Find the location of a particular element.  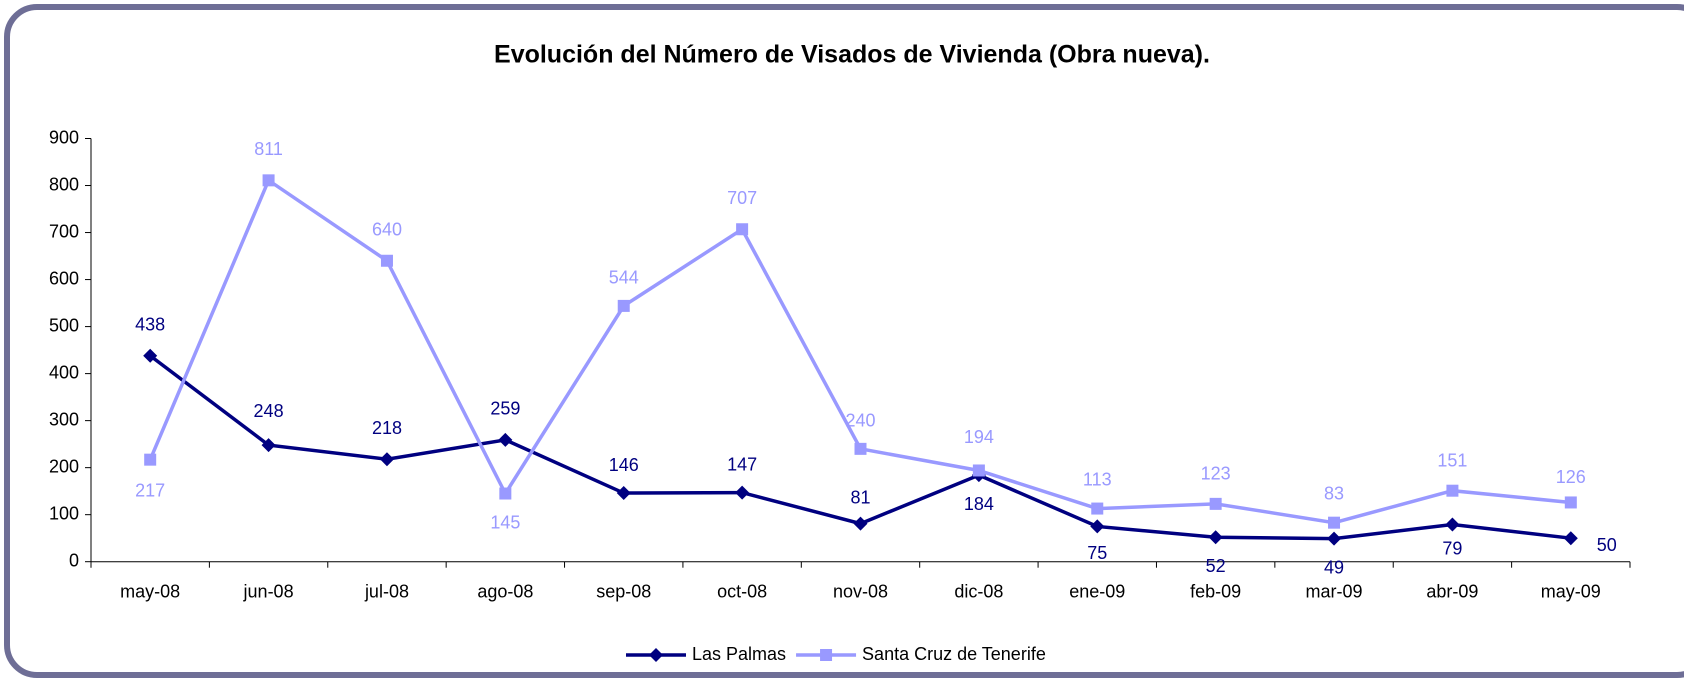

data-label: 49 is located at coordinates (1334, 567).